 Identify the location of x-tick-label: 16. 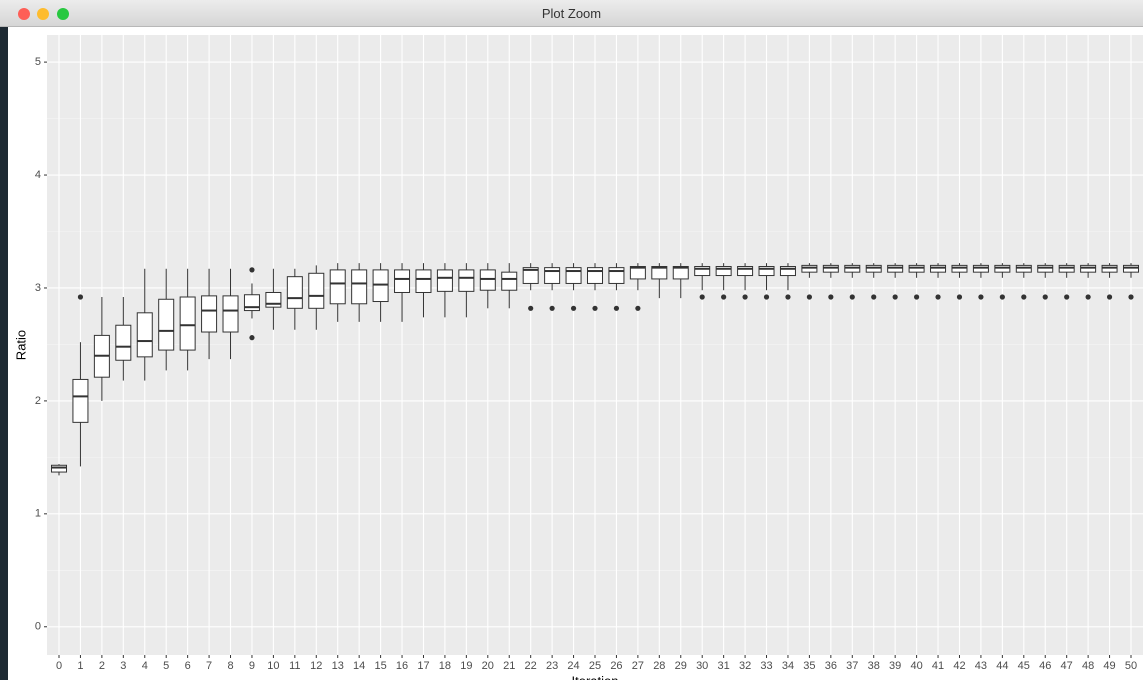
(402, 666).